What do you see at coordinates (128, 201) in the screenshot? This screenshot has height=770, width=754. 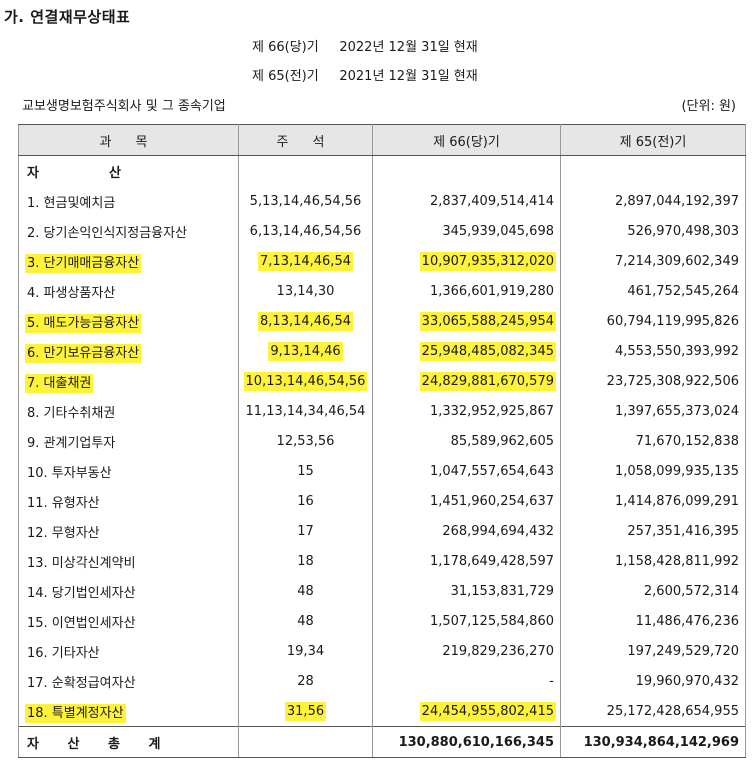 I see `row-label: 1. 현금및예치금` at bounding box center [128, 201].